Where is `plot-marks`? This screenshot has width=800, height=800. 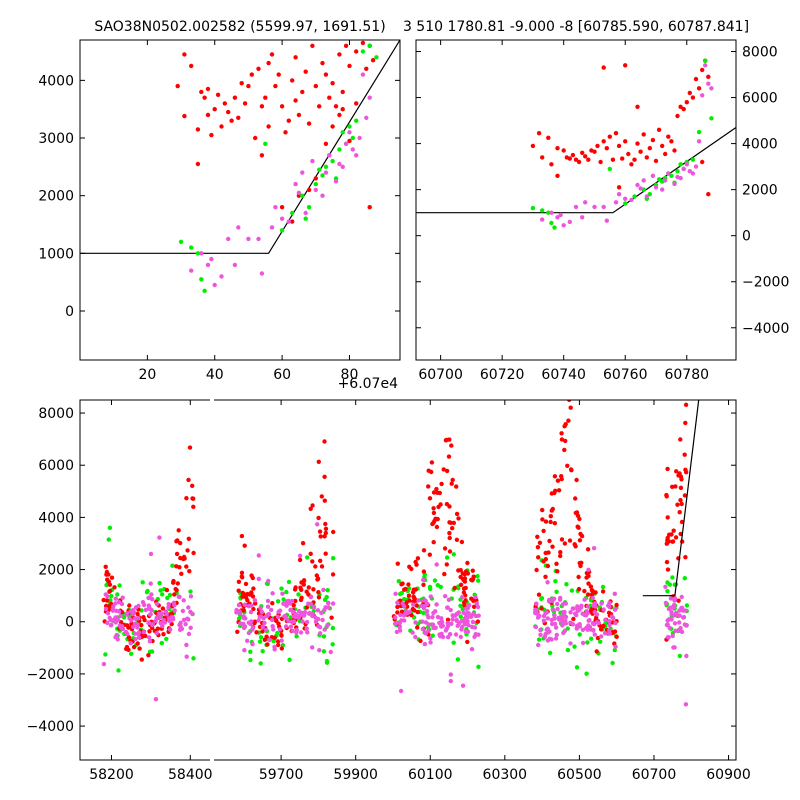
plot-marks is located at coordinates (576, 144).